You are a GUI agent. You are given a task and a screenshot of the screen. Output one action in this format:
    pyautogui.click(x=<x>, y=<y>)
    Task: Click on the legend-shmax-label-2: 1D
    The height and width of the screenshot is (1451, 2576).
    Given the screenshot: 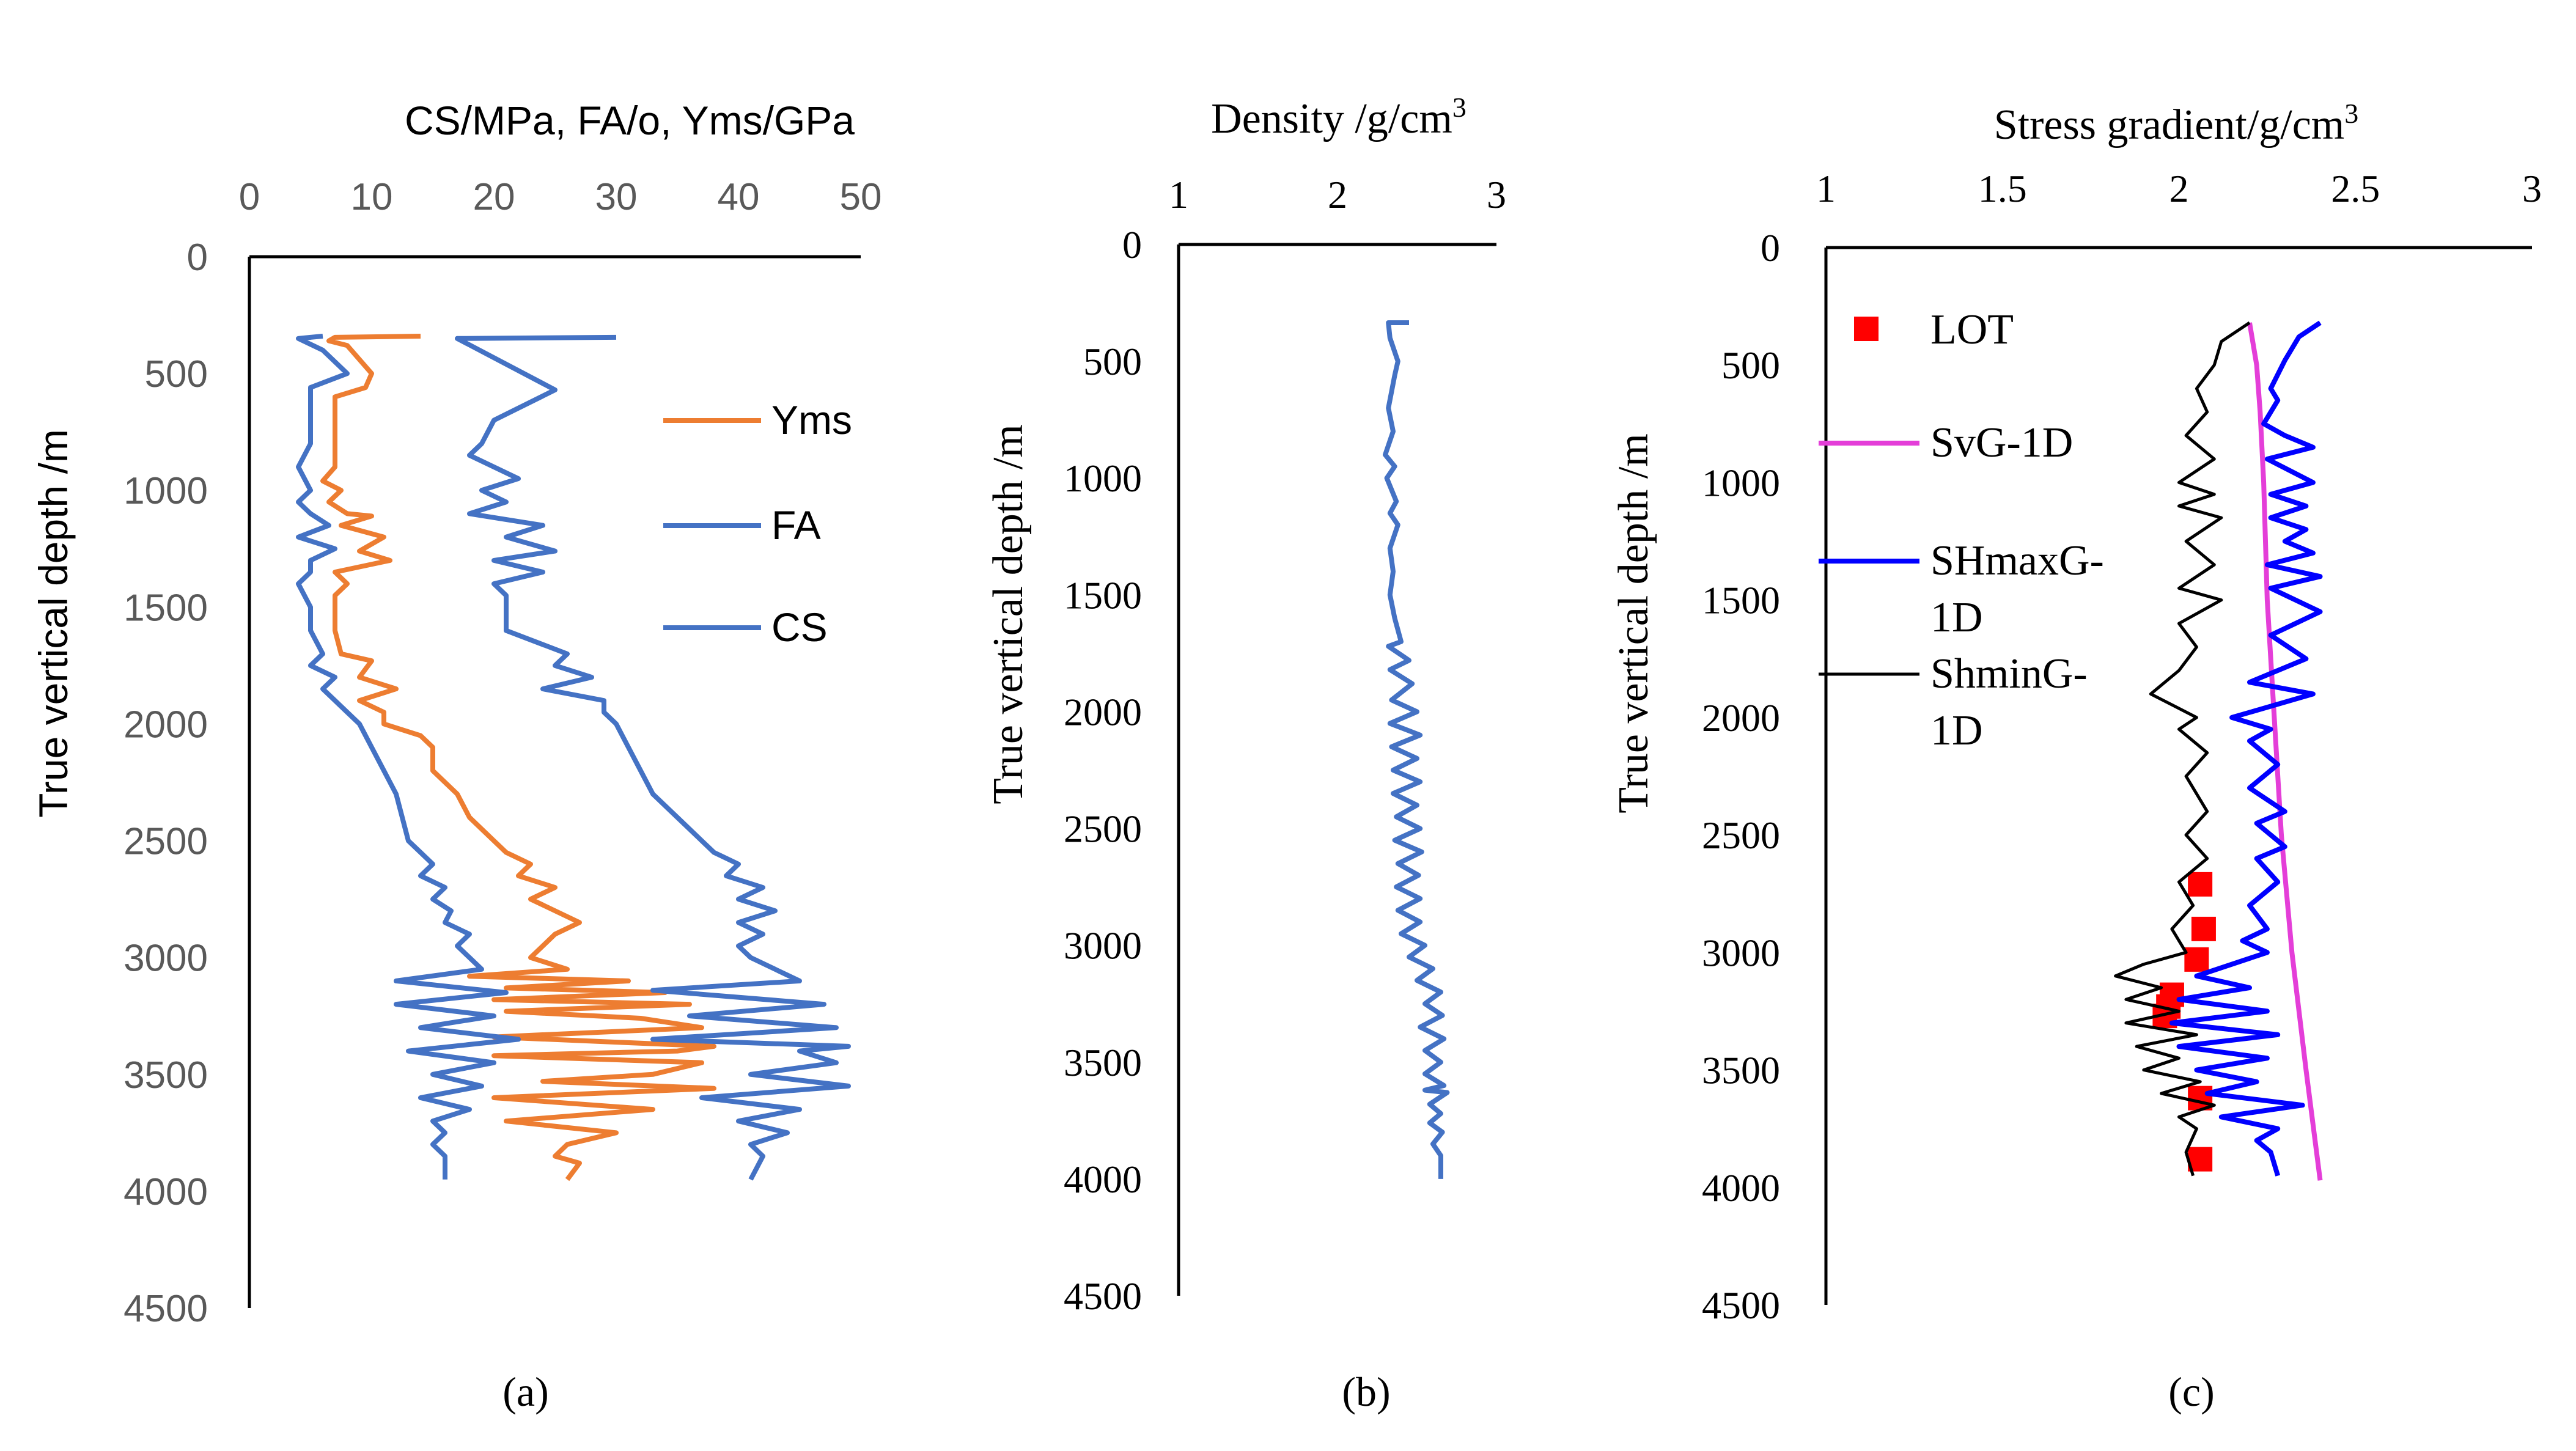 What is the action you would take?
    pyautogui.click(x=1956, y=617)
    